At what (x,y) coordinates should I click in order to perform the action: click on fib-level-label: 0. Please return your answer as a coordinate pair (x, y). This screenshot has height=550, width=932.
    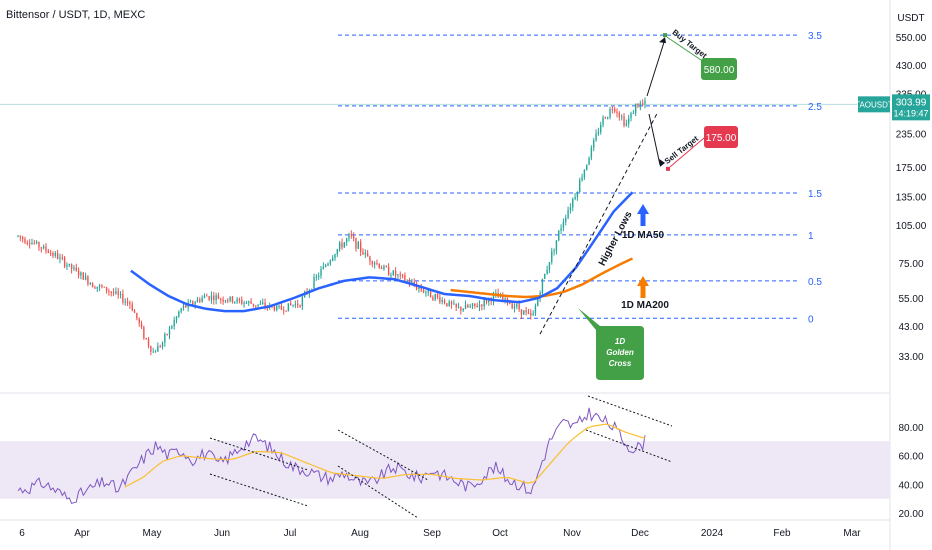
    Looking at the image, I should click on (811, 319).